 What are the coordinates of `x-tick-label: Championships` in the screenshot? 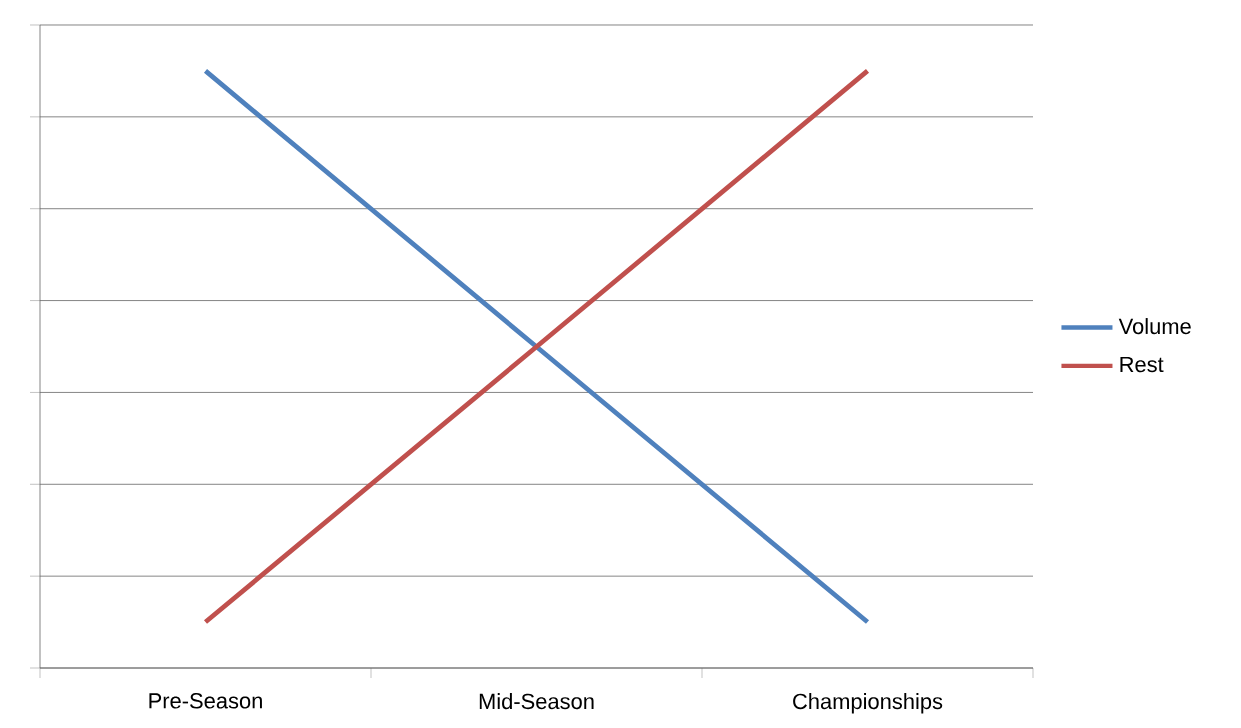 It's located at (868, 703).